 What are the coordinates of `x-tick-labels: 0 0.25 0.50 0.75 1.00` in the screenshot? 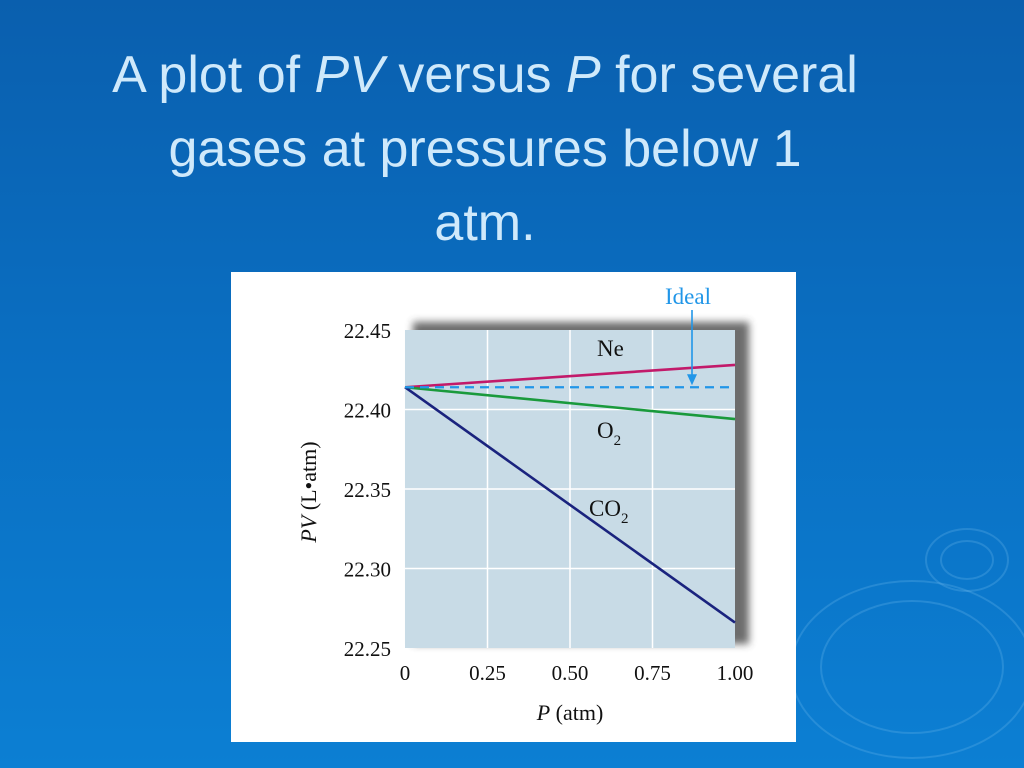 It's located at (577, 673).